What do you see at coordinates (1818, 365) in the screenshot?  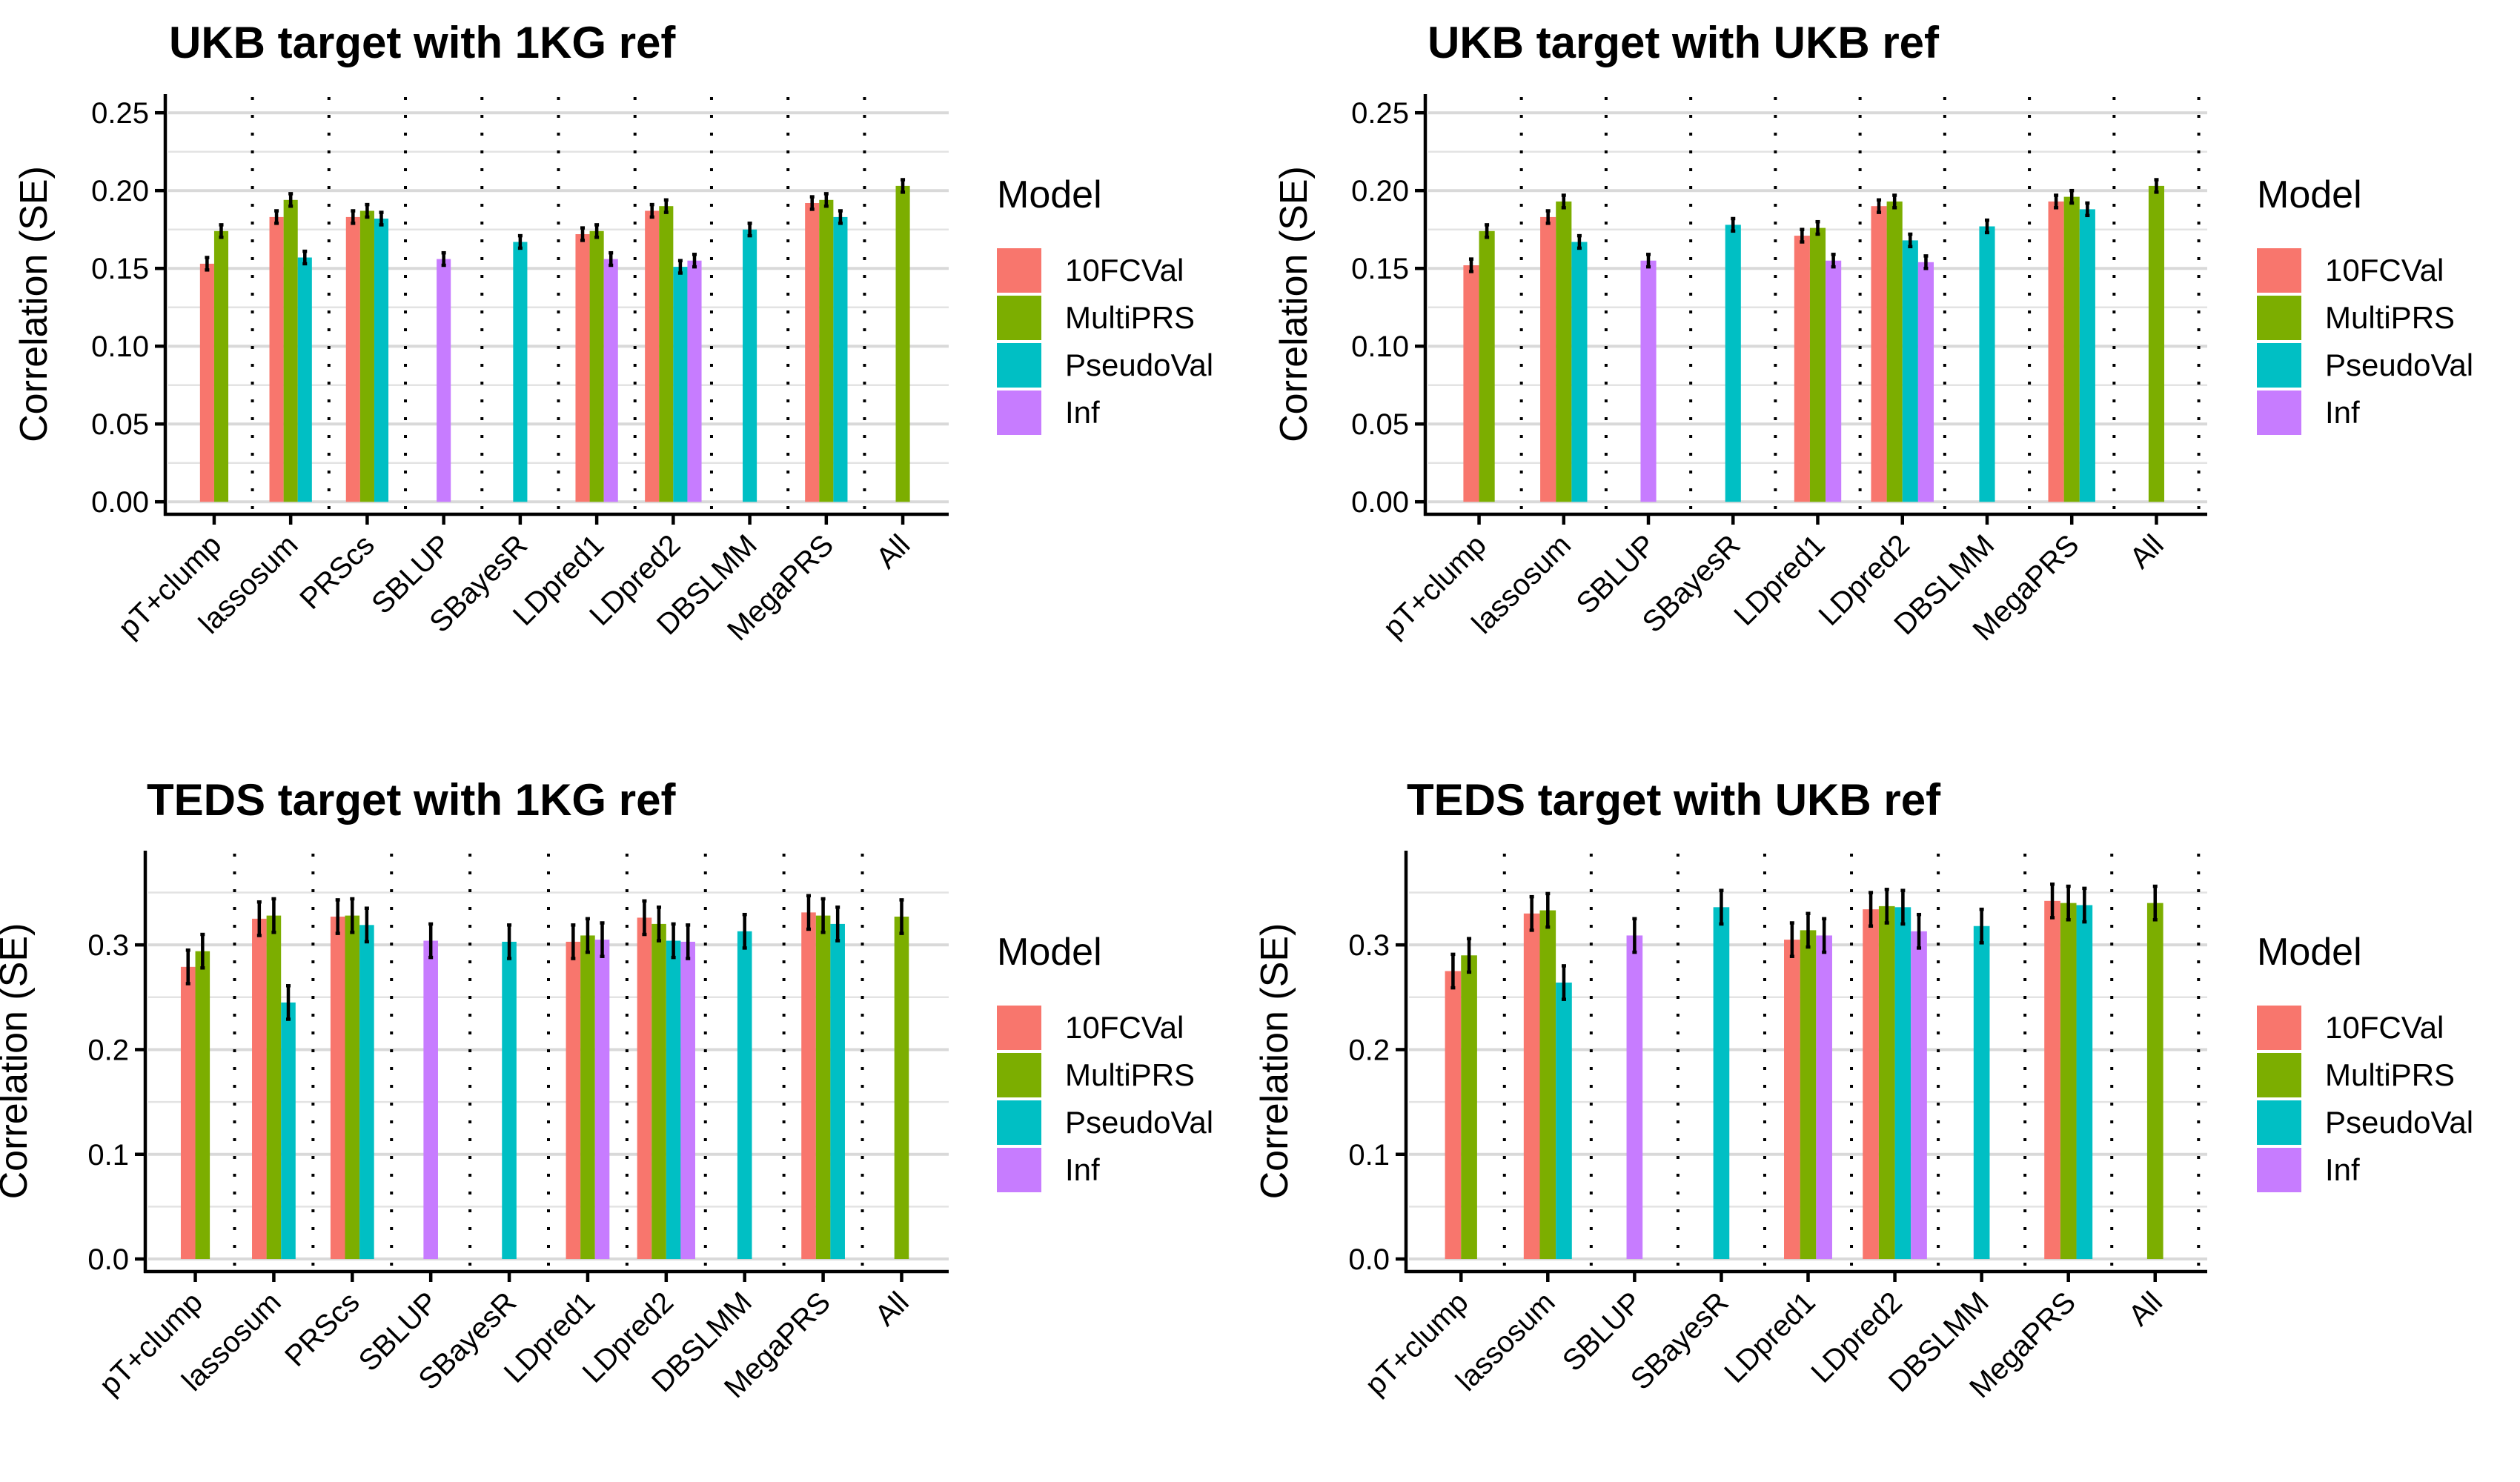 I see `bar-ldpred1-multiprs` at bounding box center [1818, 365].